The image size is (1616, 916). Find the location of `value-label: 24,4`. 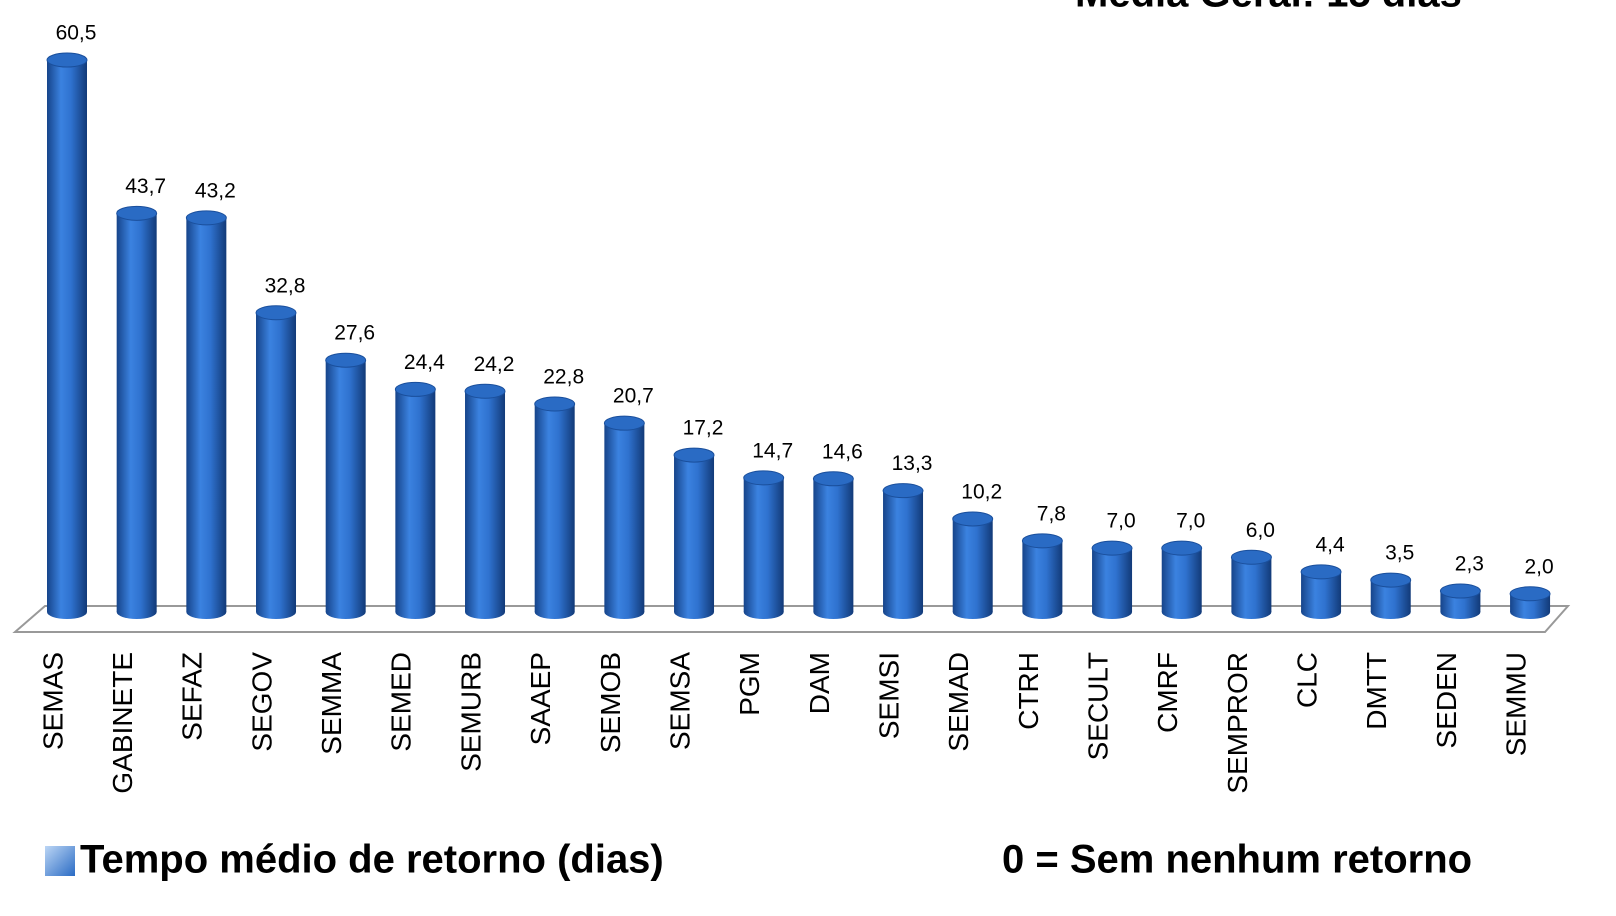

value-label: 24,4 is located at coordinates (424, 362).